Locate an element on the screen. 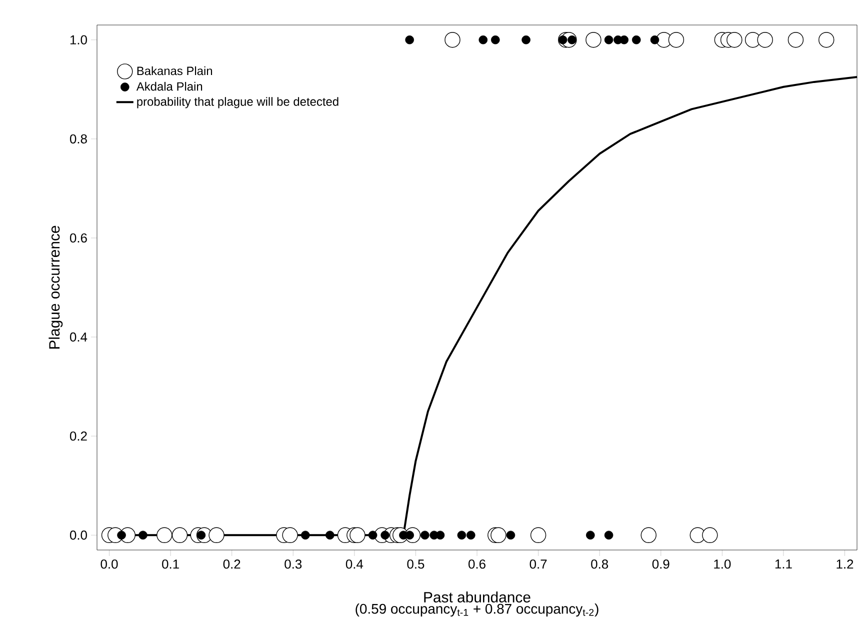 This screenshot has width=865, height=642. x-tick-label: 1.1 is located at coordinates (783, 564).